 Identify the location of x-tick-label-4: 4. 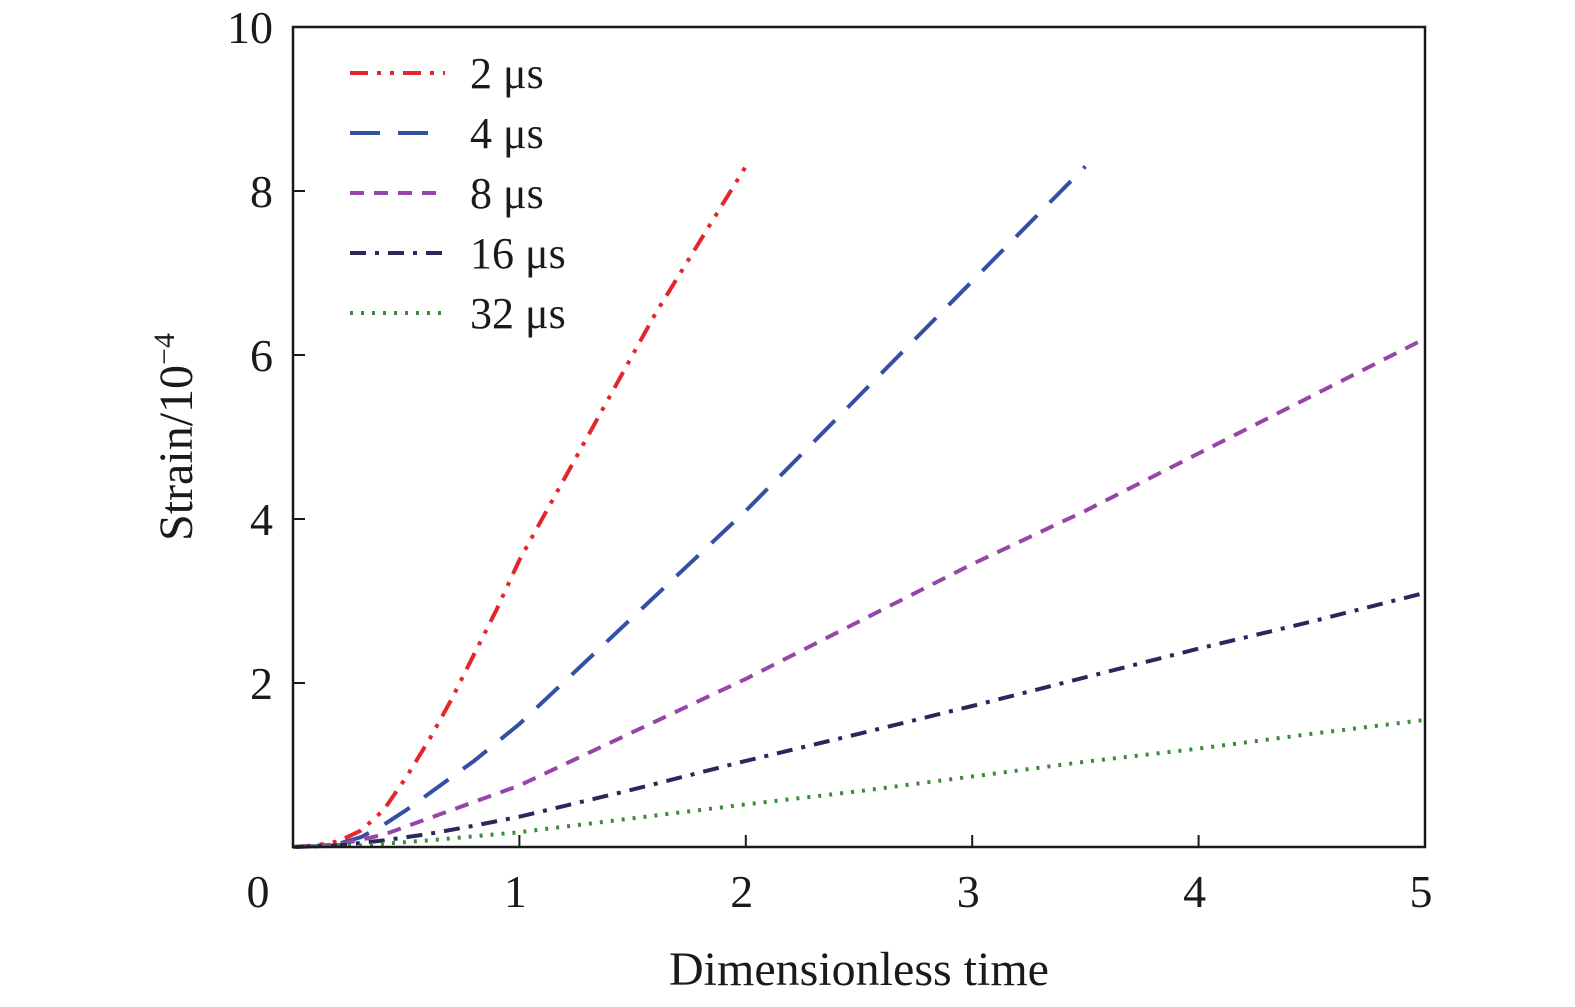
(1194, 891).